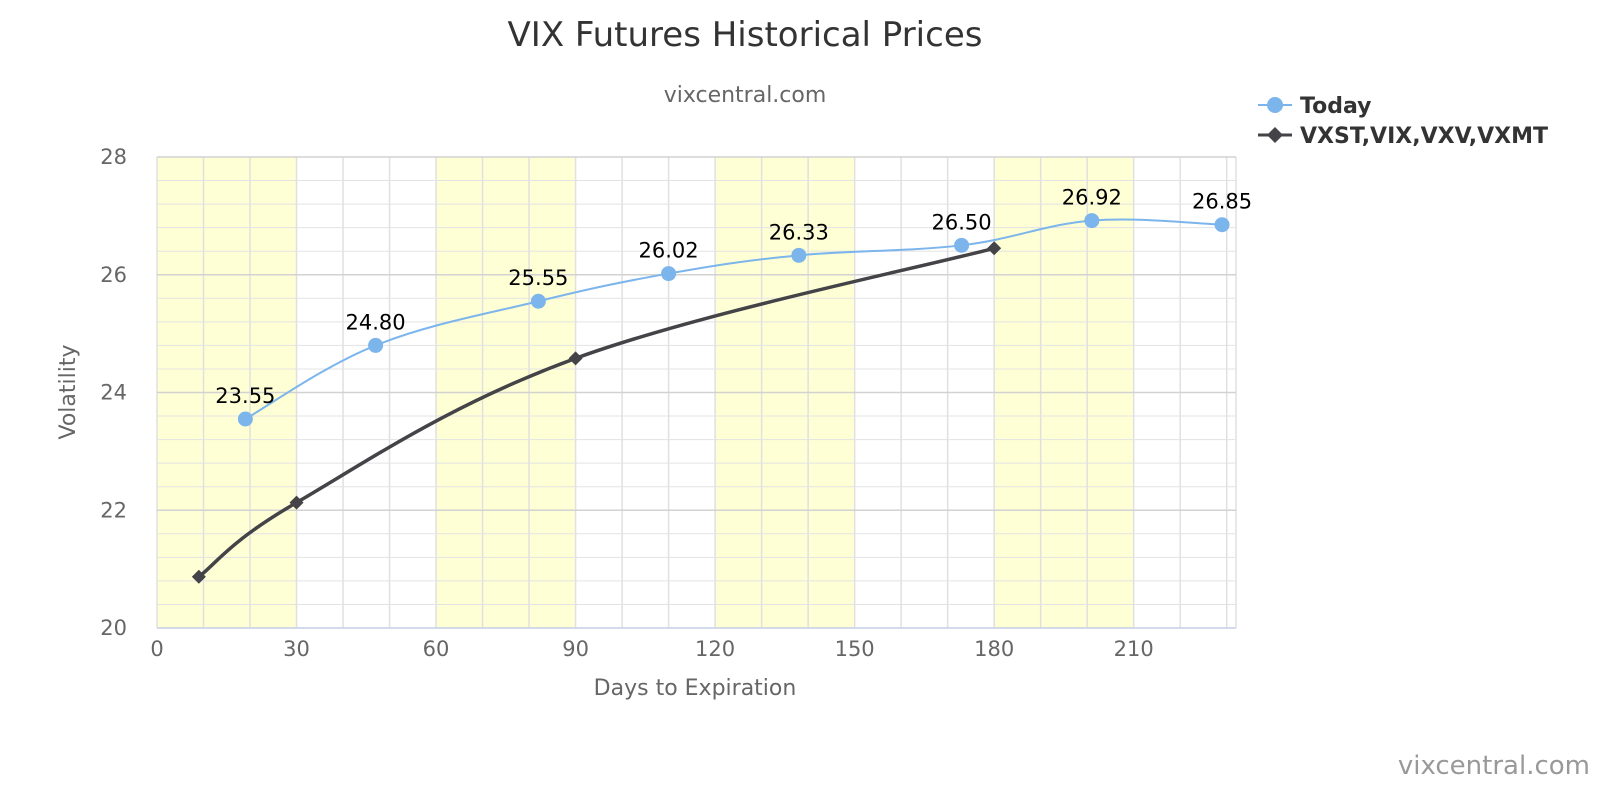 The width and height of the screenshot is (1600, 800). Describe the element at coordinates (436, 649) in the screenshot. I see `x-tick-label: 60` at that location.